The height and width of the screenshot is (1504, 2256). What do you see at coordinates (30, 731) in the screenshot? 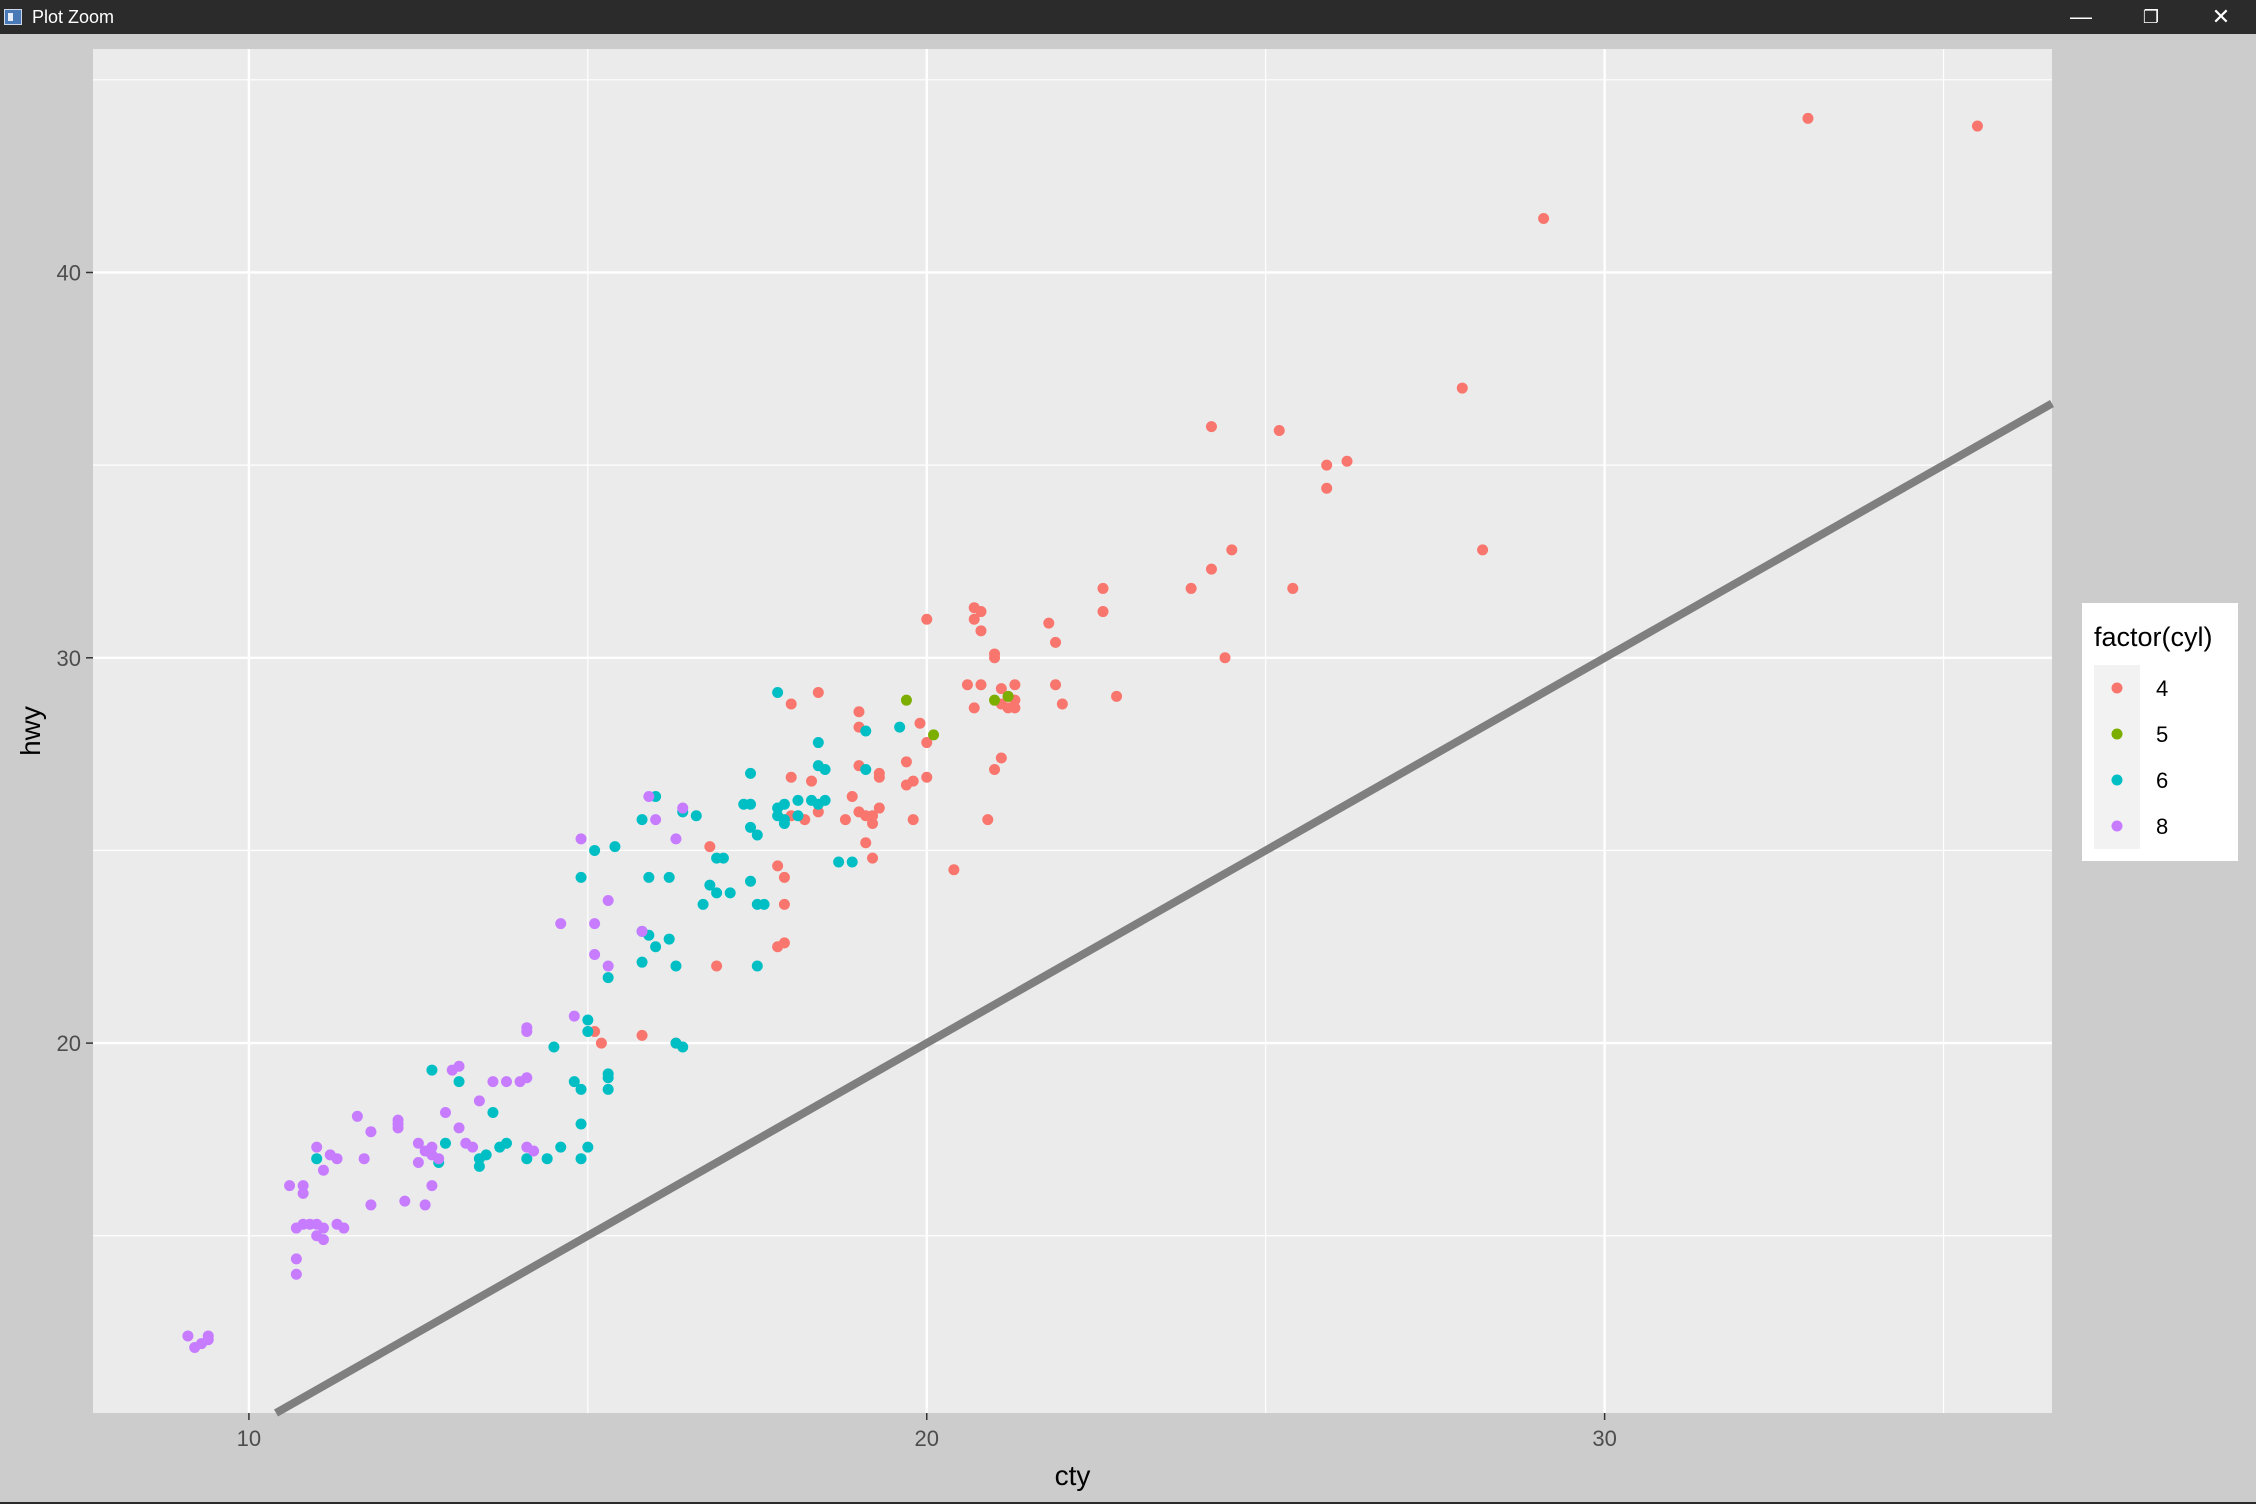
I see `y-axis-label: hwy` at bounding box center [30, 731].